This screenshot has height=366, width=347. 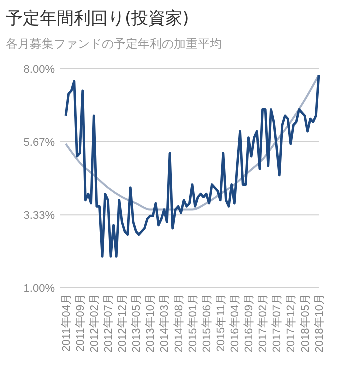 I want to click on y-tick-label: 5.67%, so click(x=40, y=142).